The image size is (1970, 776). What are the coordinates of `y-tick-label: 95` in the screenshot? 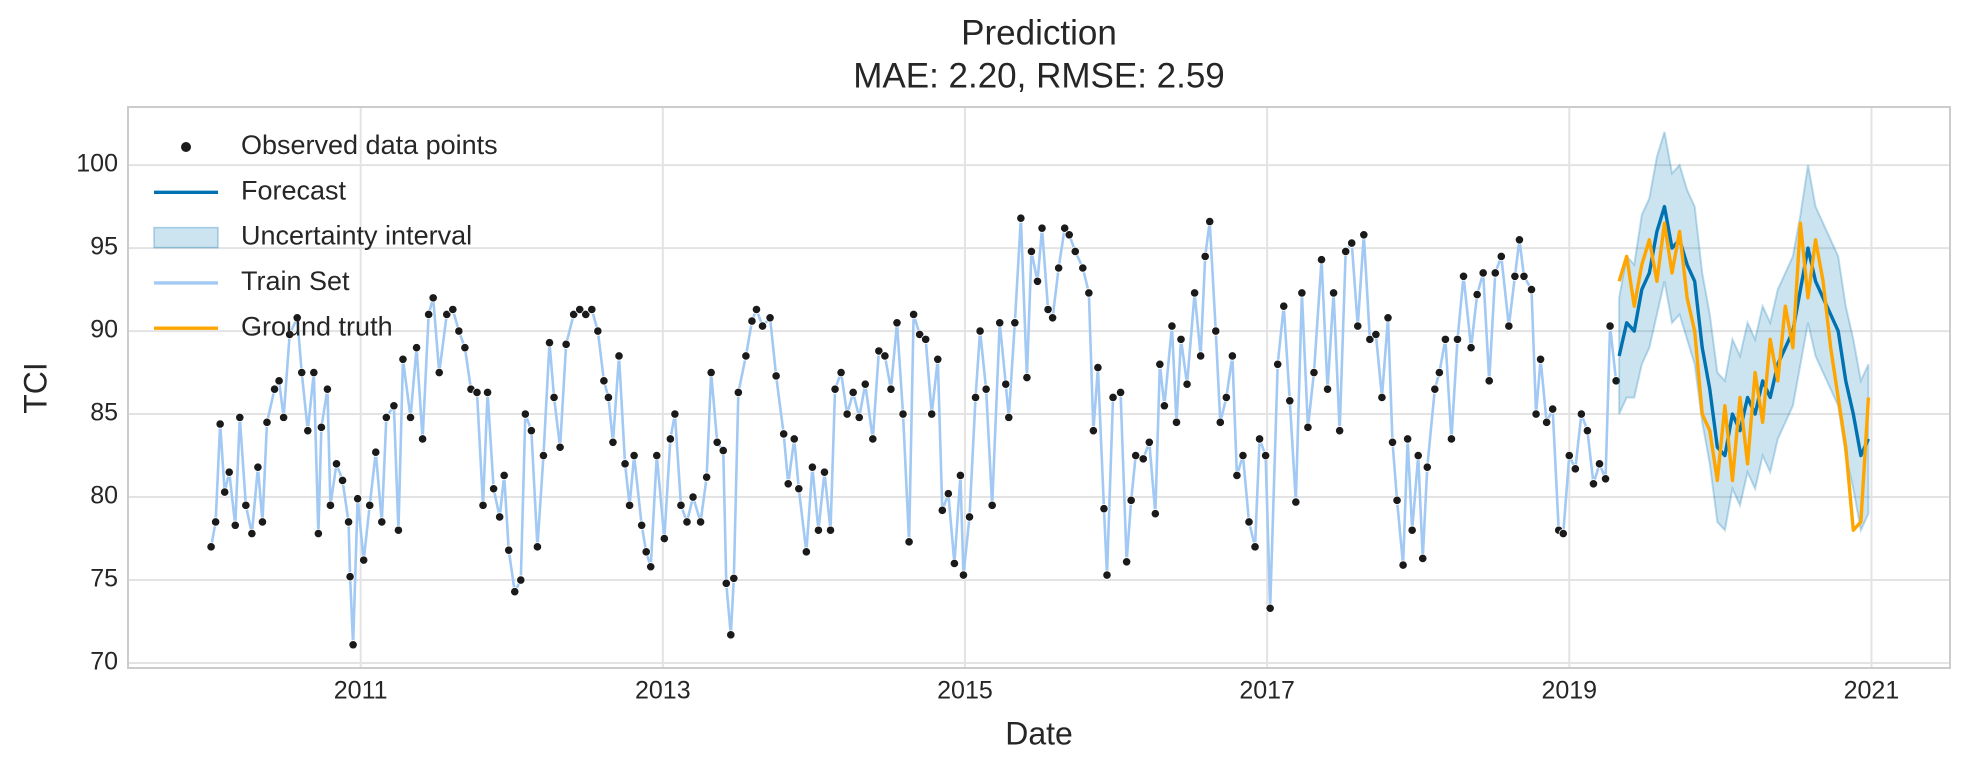 It's located at (104, 247).